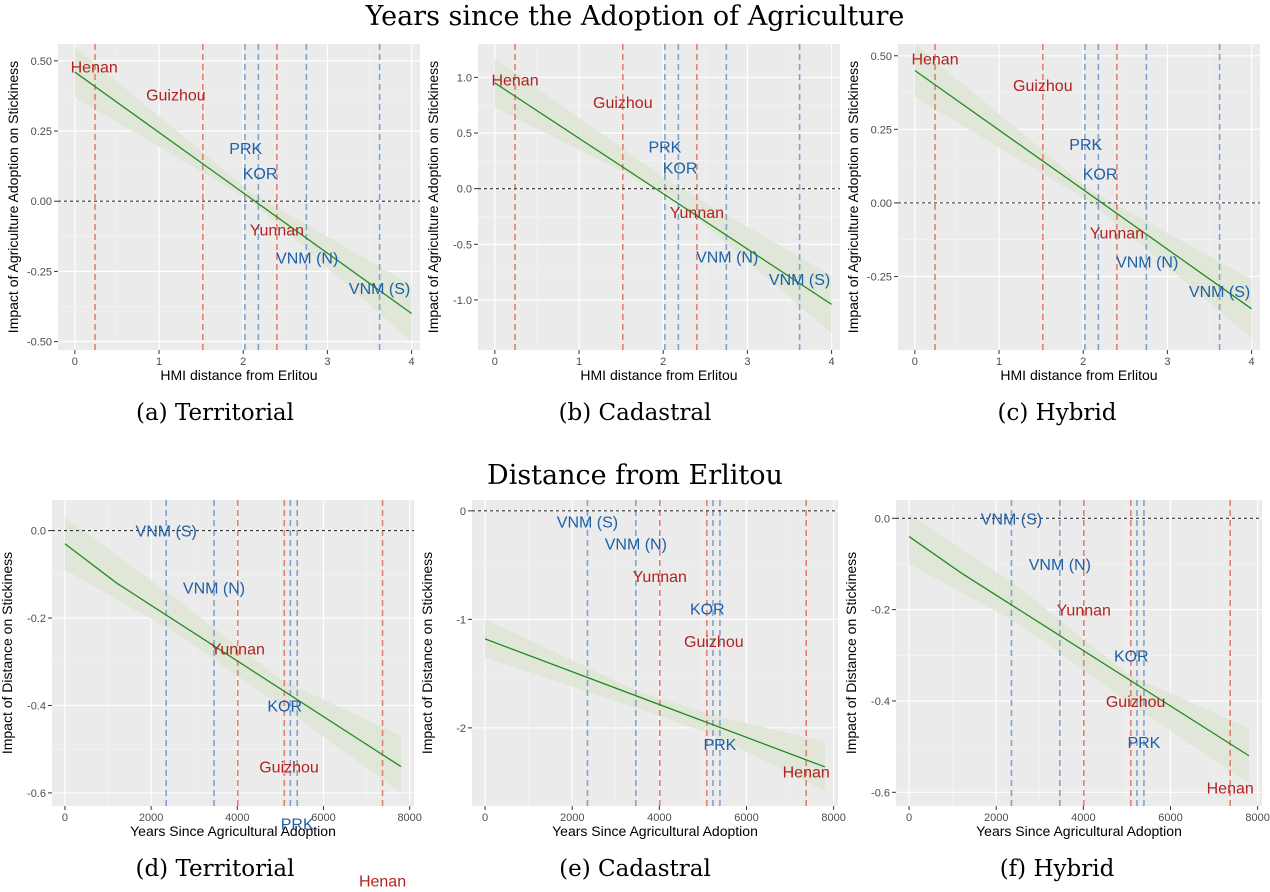  I want to click on section-title-bottom: Distance from Erlitou, so click(635, 475).